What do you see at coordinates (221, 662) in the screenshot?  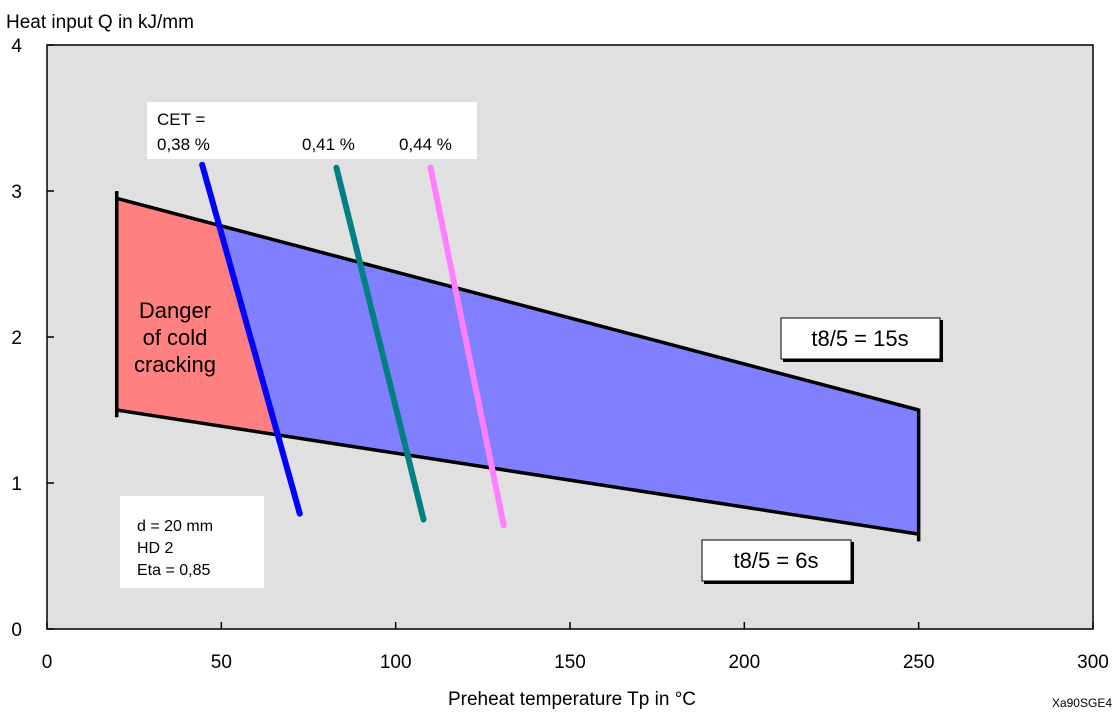 I see `x-tick-label: 50` at bounding box center [221, 662].